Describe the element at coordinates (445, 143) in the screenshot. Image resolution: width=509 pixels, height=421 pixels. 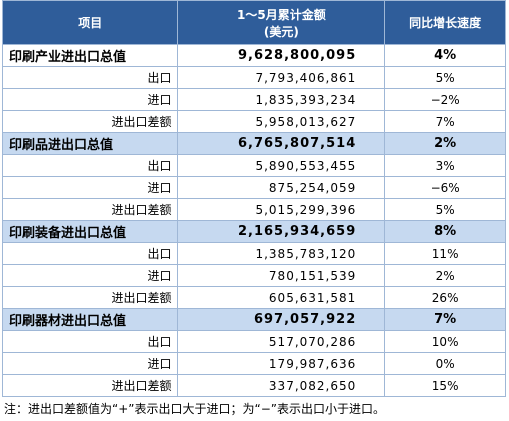
I see `section-change: 2%` at that location.